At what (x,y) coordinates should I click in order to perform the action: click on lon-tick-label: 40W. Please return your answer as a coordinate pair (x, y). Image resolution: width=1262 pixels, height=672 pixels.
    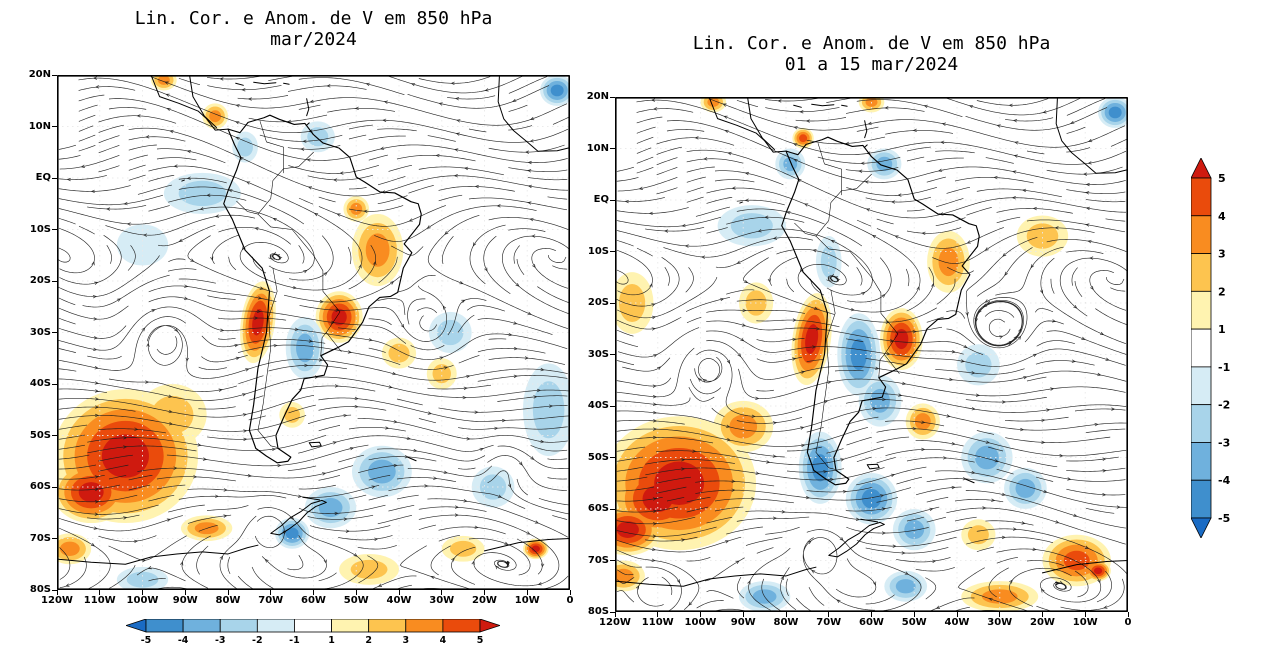
    Looking at the image, I should click on (957, 622).